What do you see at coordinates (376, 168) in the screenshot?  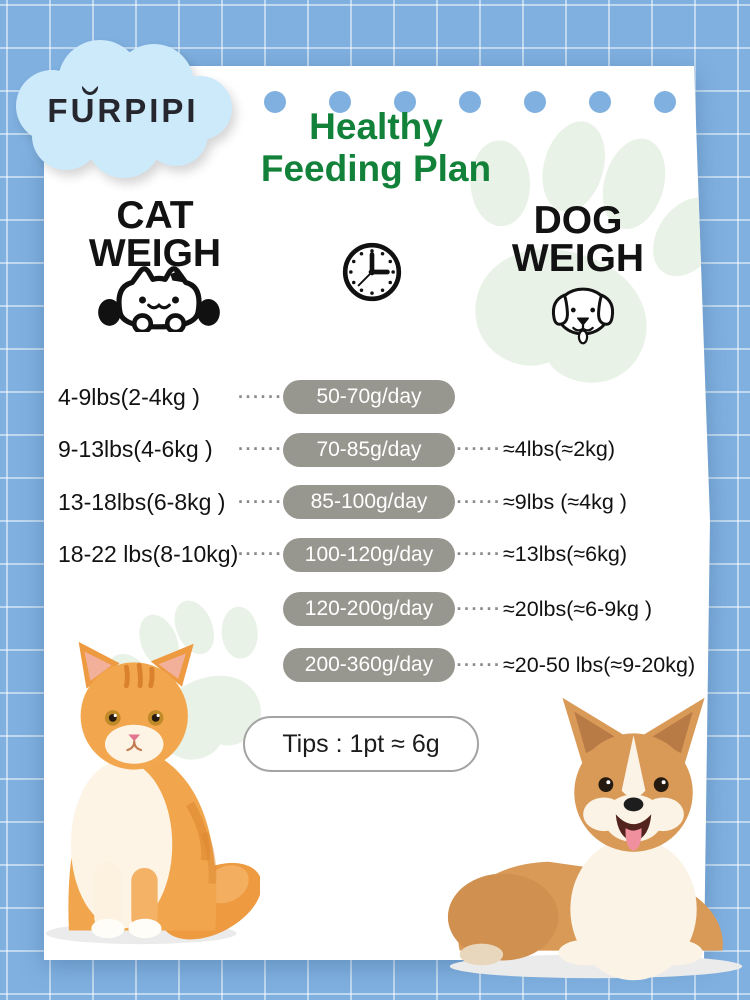 I see `page-title-line2: Feeding Plan` at bounding box center [376, 168].